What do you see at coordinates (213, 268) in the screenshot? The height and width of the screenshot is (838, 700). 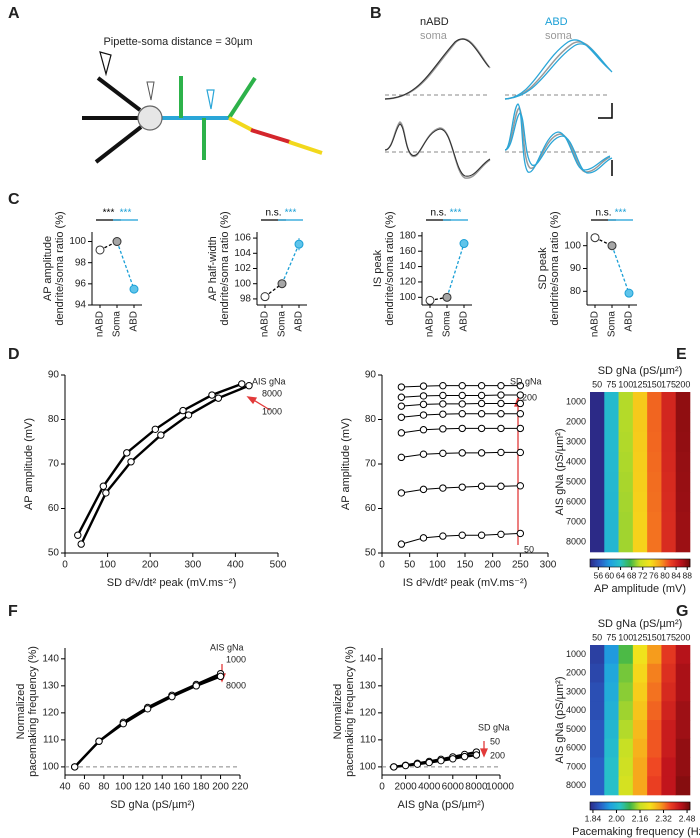 I see `y-axis-label: AP half-width` at bounding box center [213, 268].